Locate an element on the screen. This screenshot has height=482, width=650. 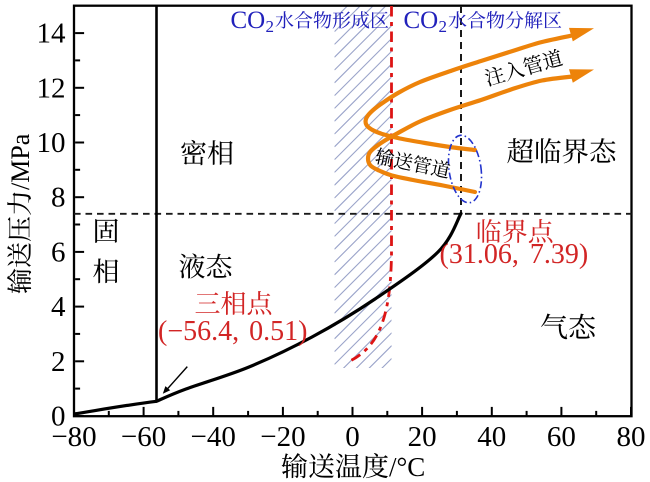
svg-text: −20 is located at coordinates (282, 437).